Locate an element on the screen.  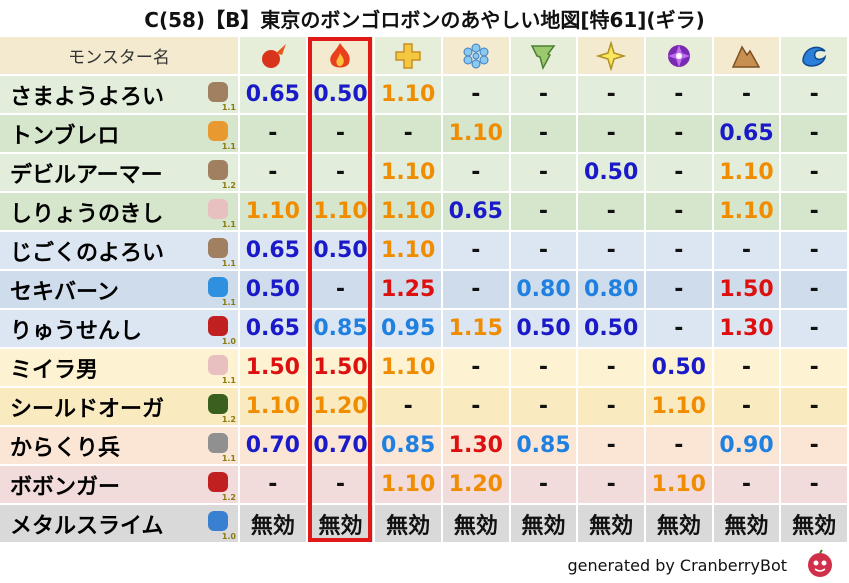
monster-name-cell: シールドオーガ 1.2 is located at coordinates (120, 407).